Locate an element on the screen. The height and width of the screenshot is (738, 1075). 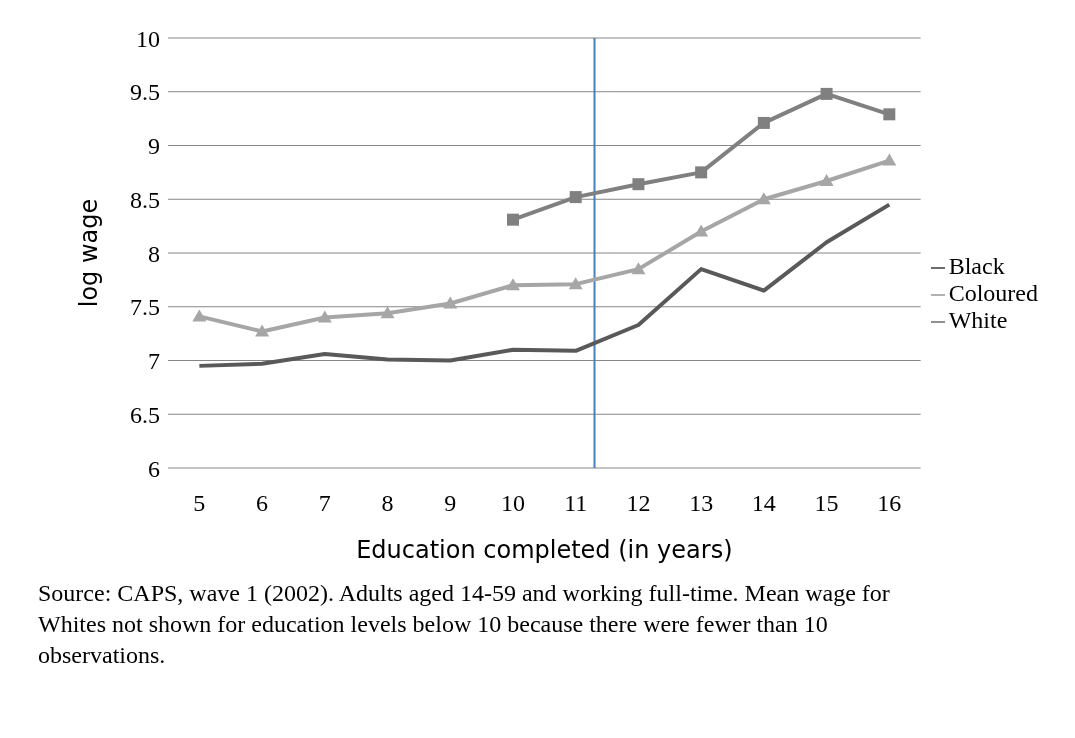
legend-label: White is located at coordinates (978, 319).